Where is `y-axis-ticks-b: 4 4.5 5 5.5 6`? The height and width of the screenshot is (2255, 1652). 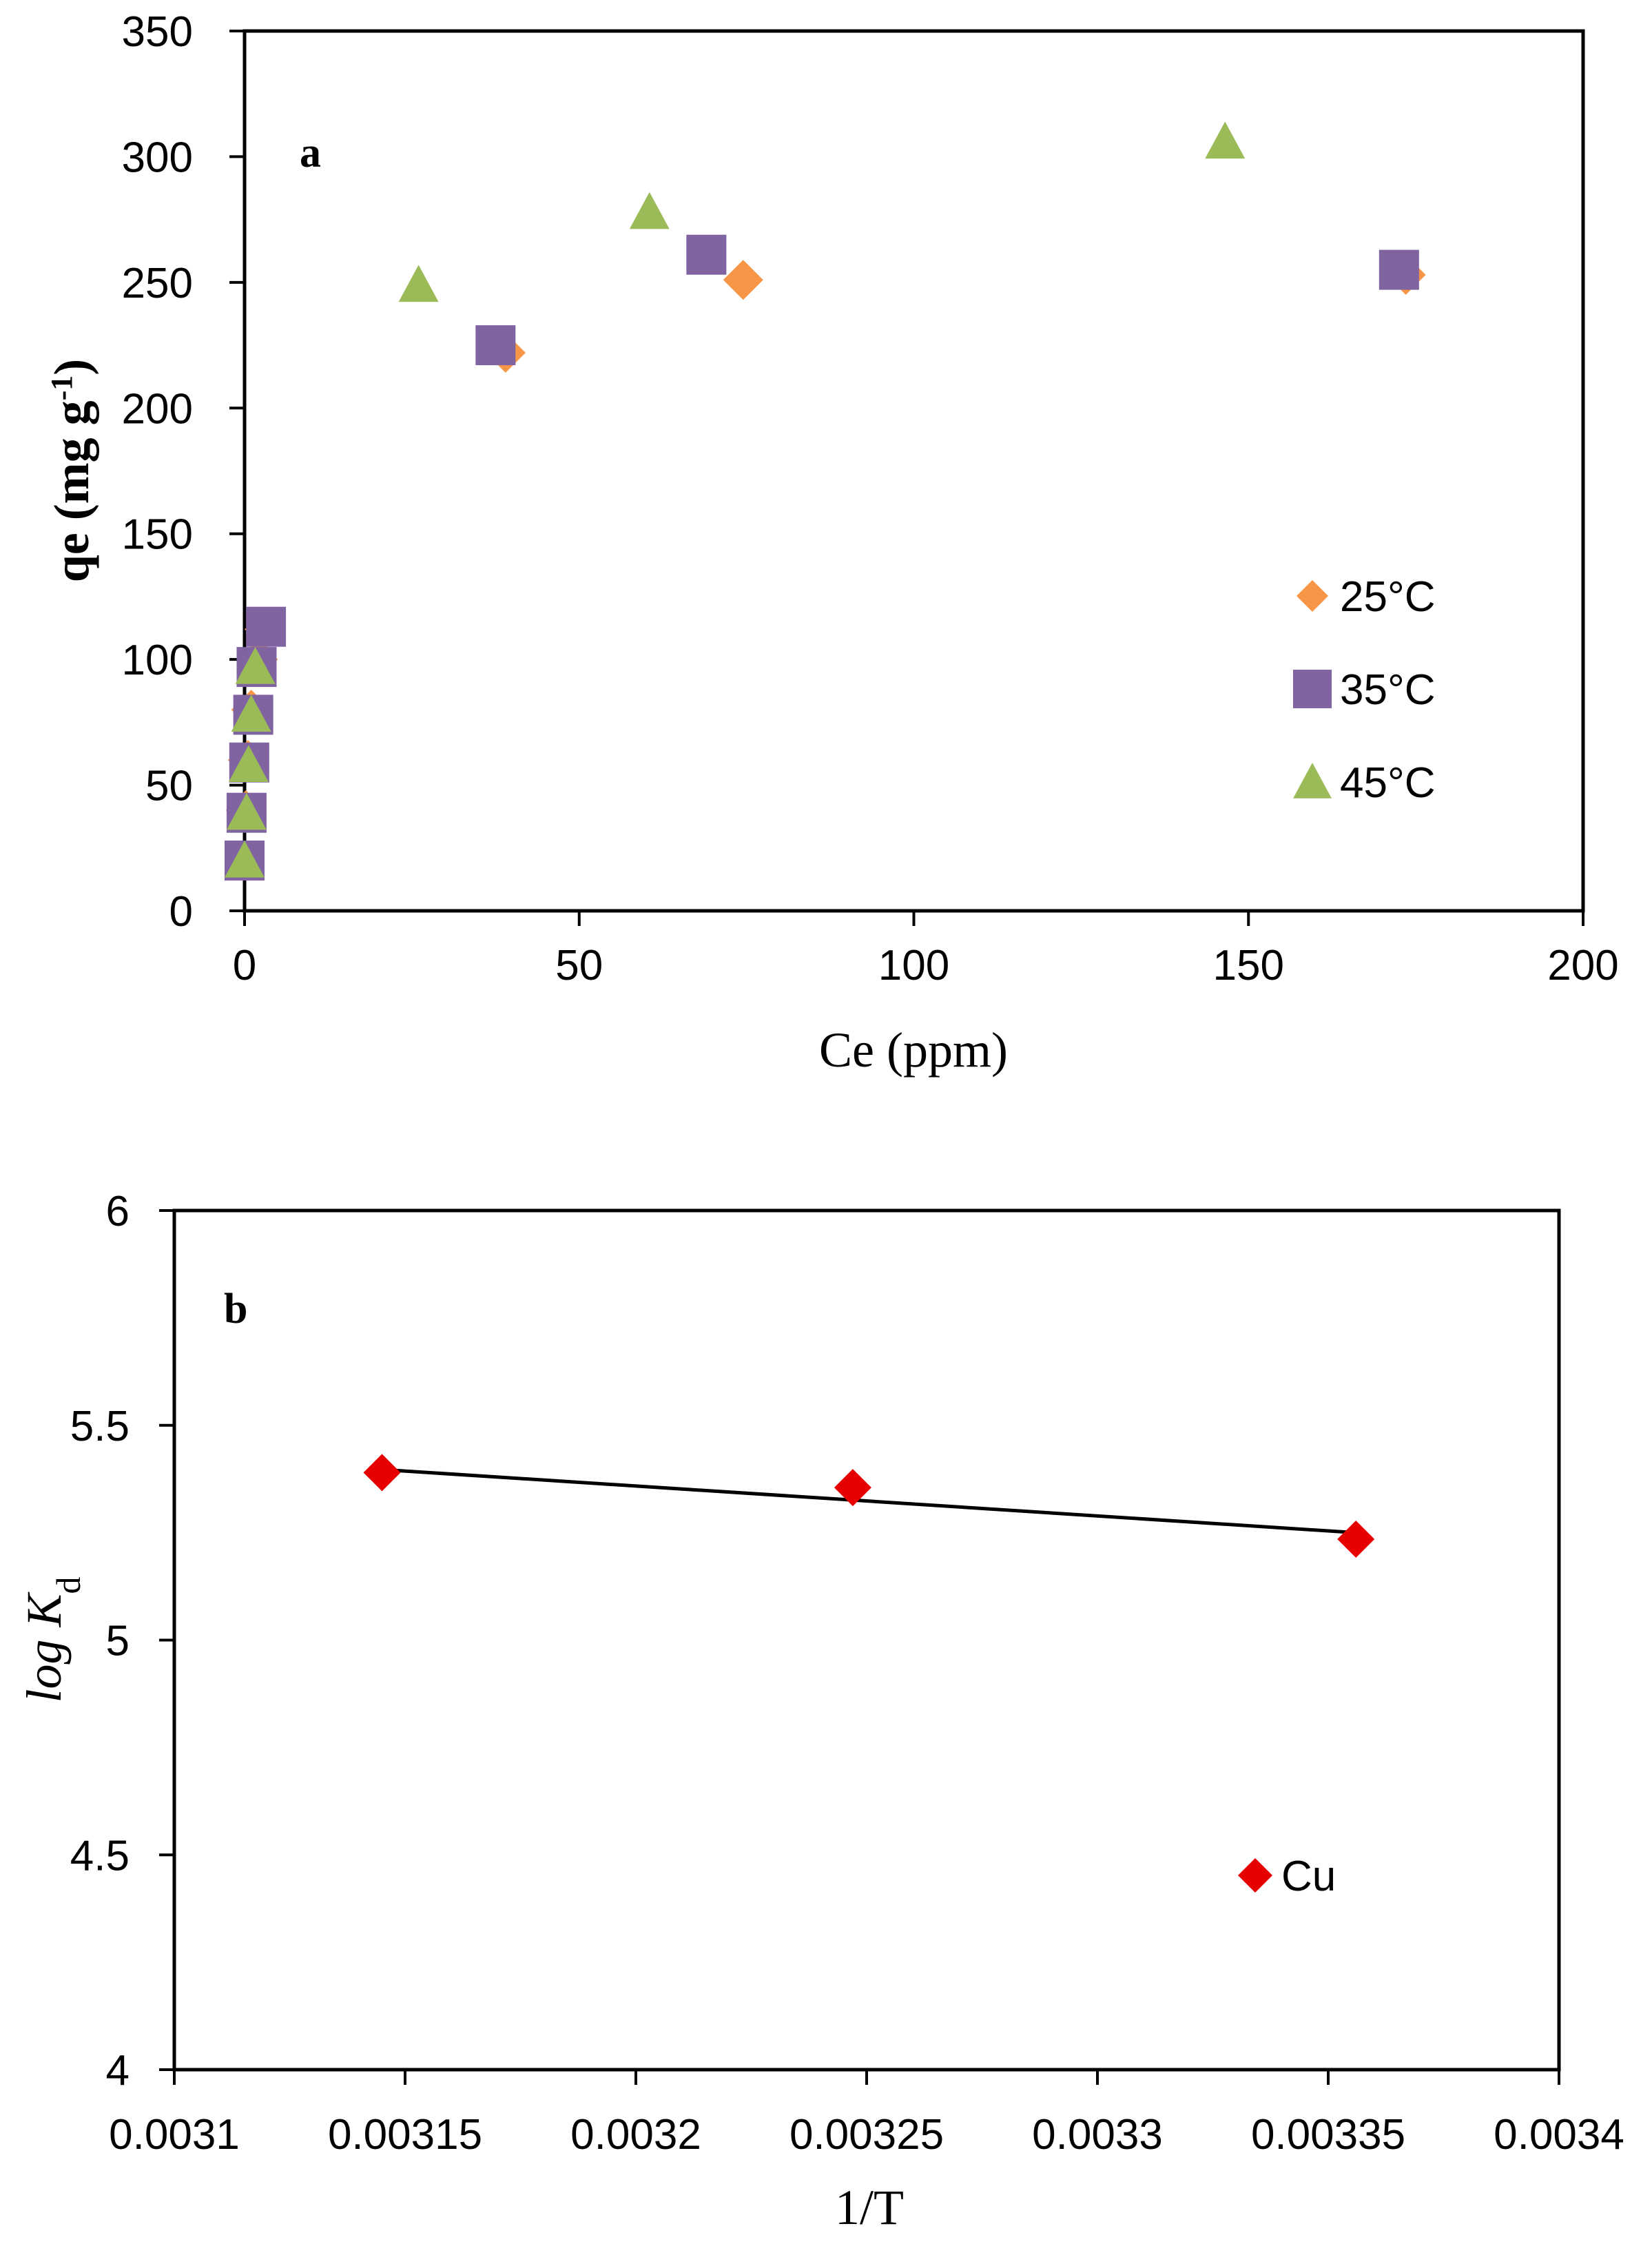 y-axis-ticks-b: 4 4.5 5 5.5 6 is located at coordinates (122, 1641).